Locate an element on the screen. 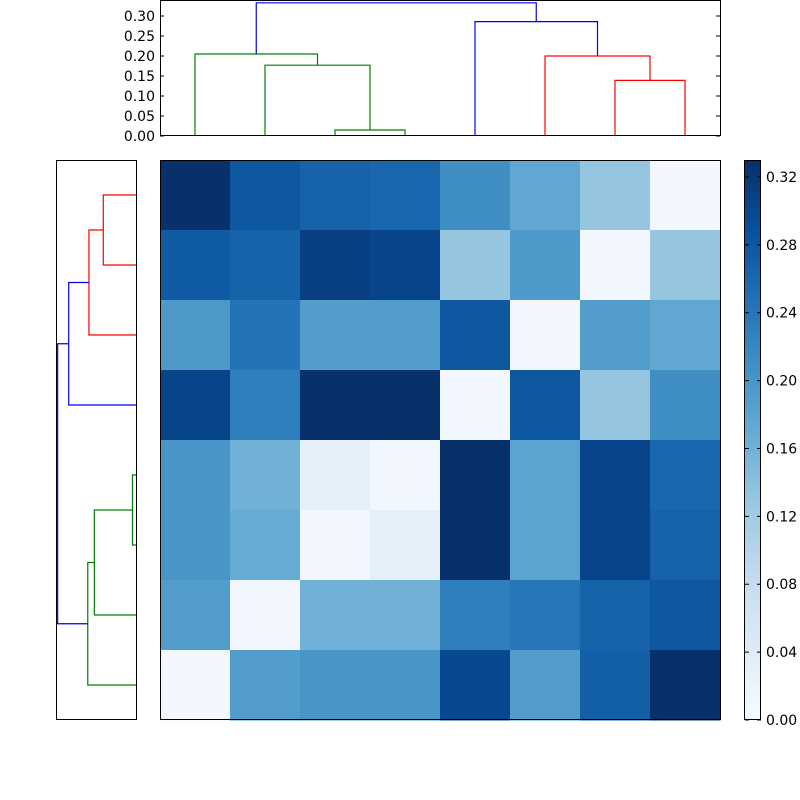 Image resolution: width=800 pixels, height=800 pixels. top-dendrogram-tick-label: 0.30 is located at coordinates (139, 17).